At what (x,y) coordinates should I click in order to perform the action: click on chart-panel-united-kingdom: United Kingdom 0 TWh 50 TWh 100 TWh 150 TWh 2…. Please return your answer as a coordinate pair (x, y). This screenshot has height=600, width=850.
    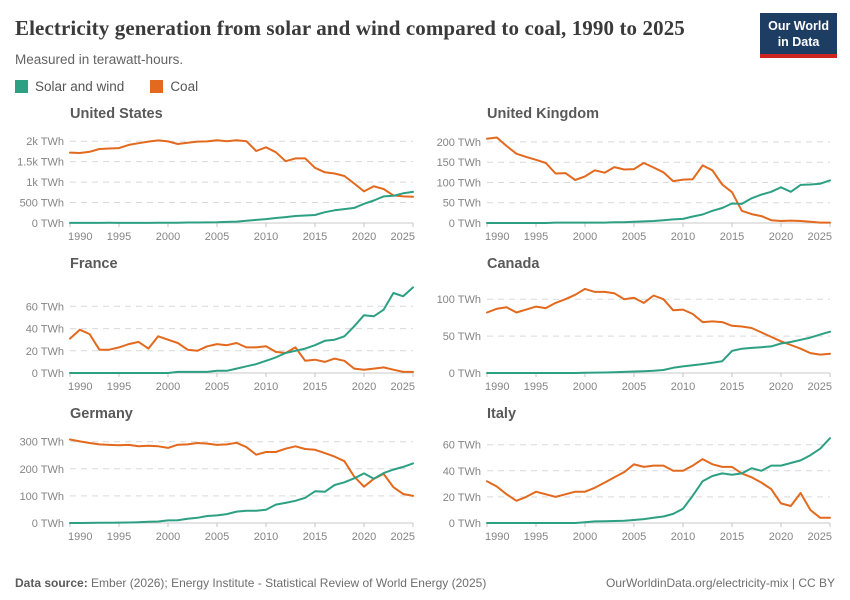
    Looking at the image, I should click on (633, 176).